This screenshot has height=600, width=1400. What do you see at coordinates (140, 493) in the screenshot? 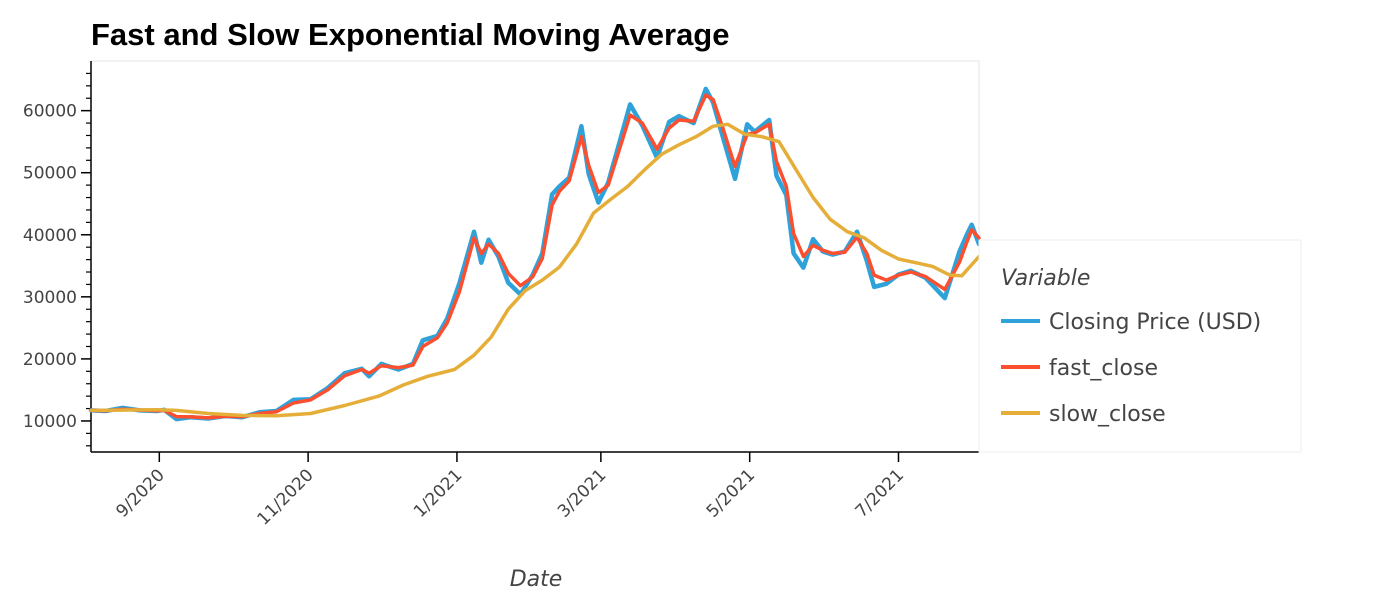
I see `x-tick-label: 9/2020` at bounding box center [140, 493].